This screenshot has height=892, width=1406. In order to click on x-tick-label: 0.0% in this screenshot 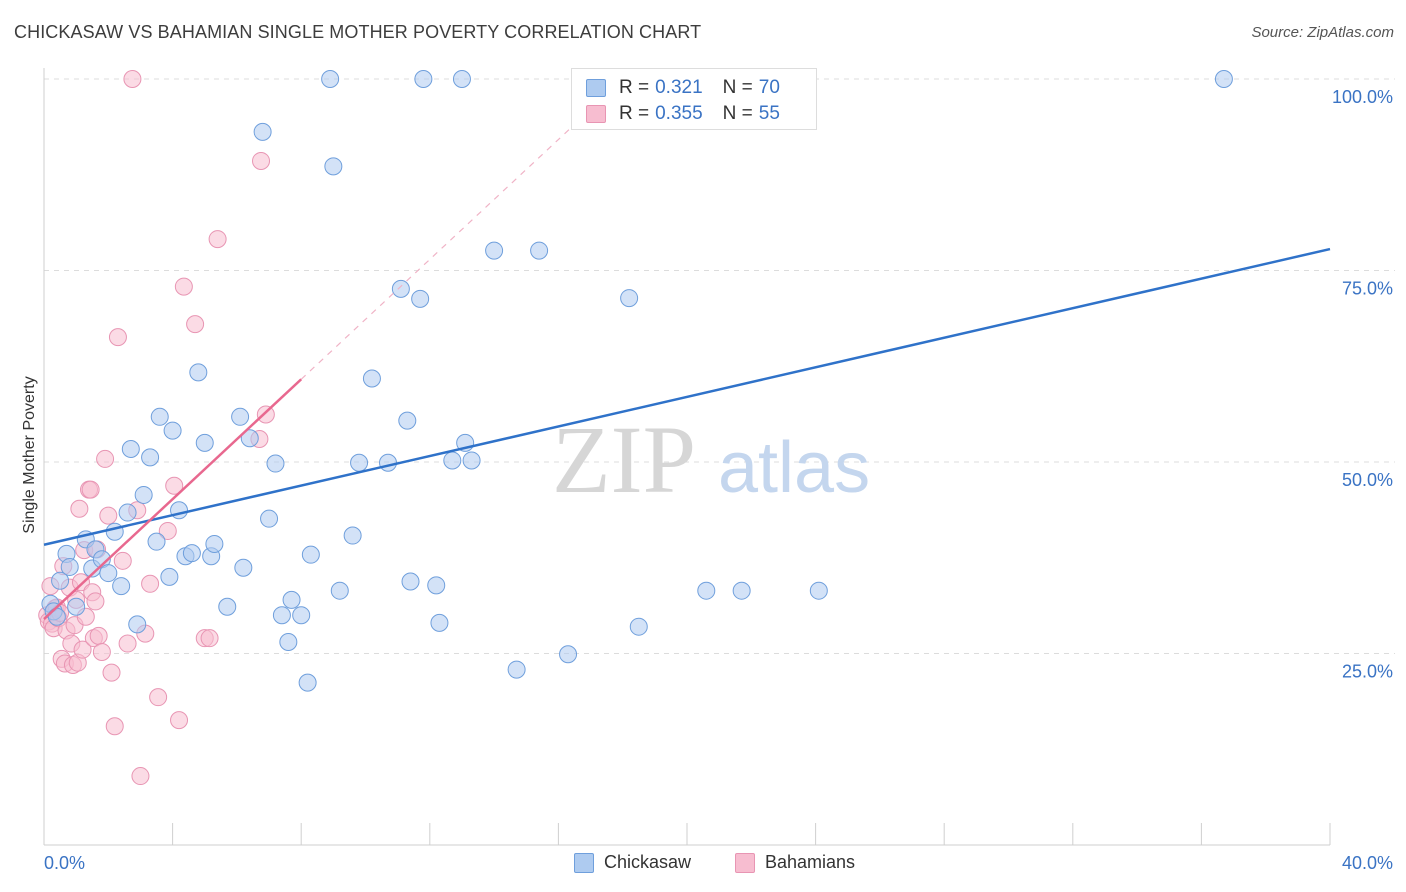, I will do `click(64, 863)`.